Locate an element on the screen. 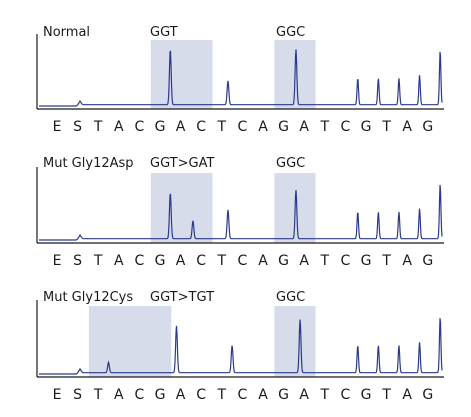 This screenshot has height=417, width=471. highlight-label: GGT>GAT is located at coordinates (182, 163).